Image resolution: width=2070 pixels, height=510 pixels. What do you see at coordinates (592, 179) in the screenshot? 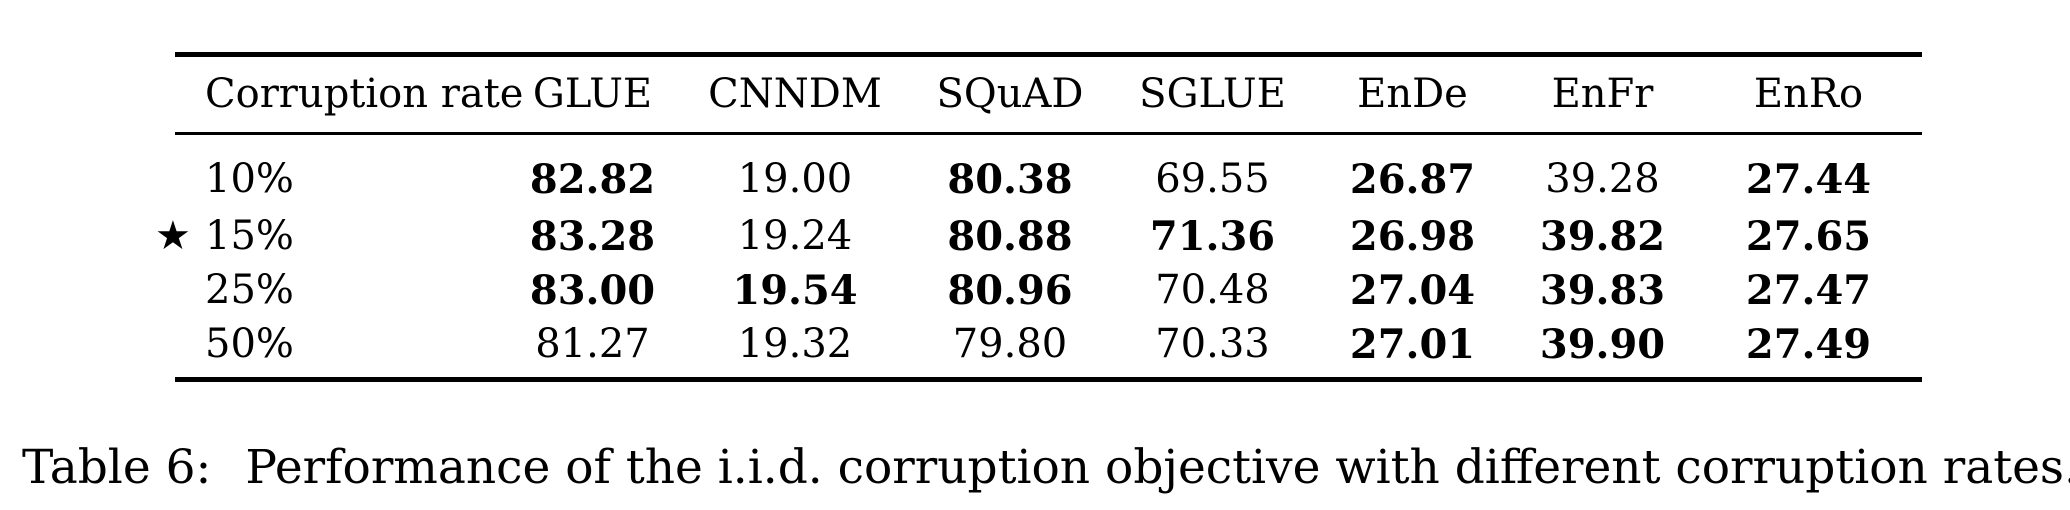
I see `table-cell-glue: 82.82` at bounding box center [592, 179].